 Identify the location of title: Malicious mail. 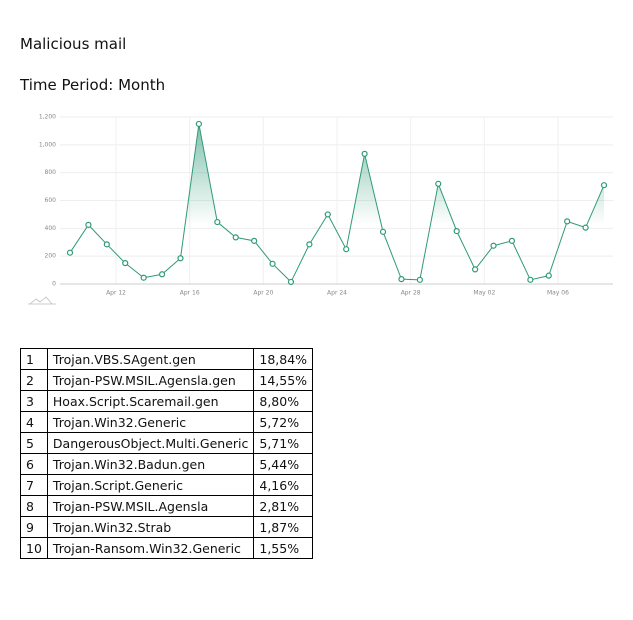
(73, 44).